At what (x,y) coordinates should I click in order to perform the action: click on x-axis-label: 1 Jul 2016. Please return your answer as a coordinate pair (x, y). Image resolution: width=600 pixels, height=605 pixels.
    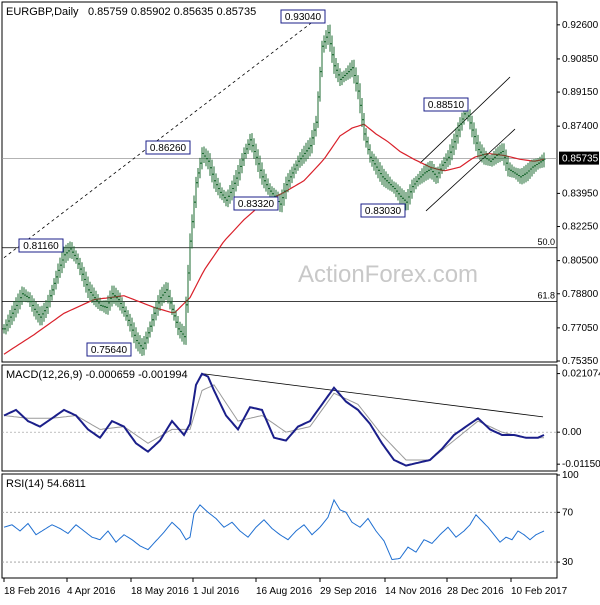
    Looking at the image, I should click on (216, 591).